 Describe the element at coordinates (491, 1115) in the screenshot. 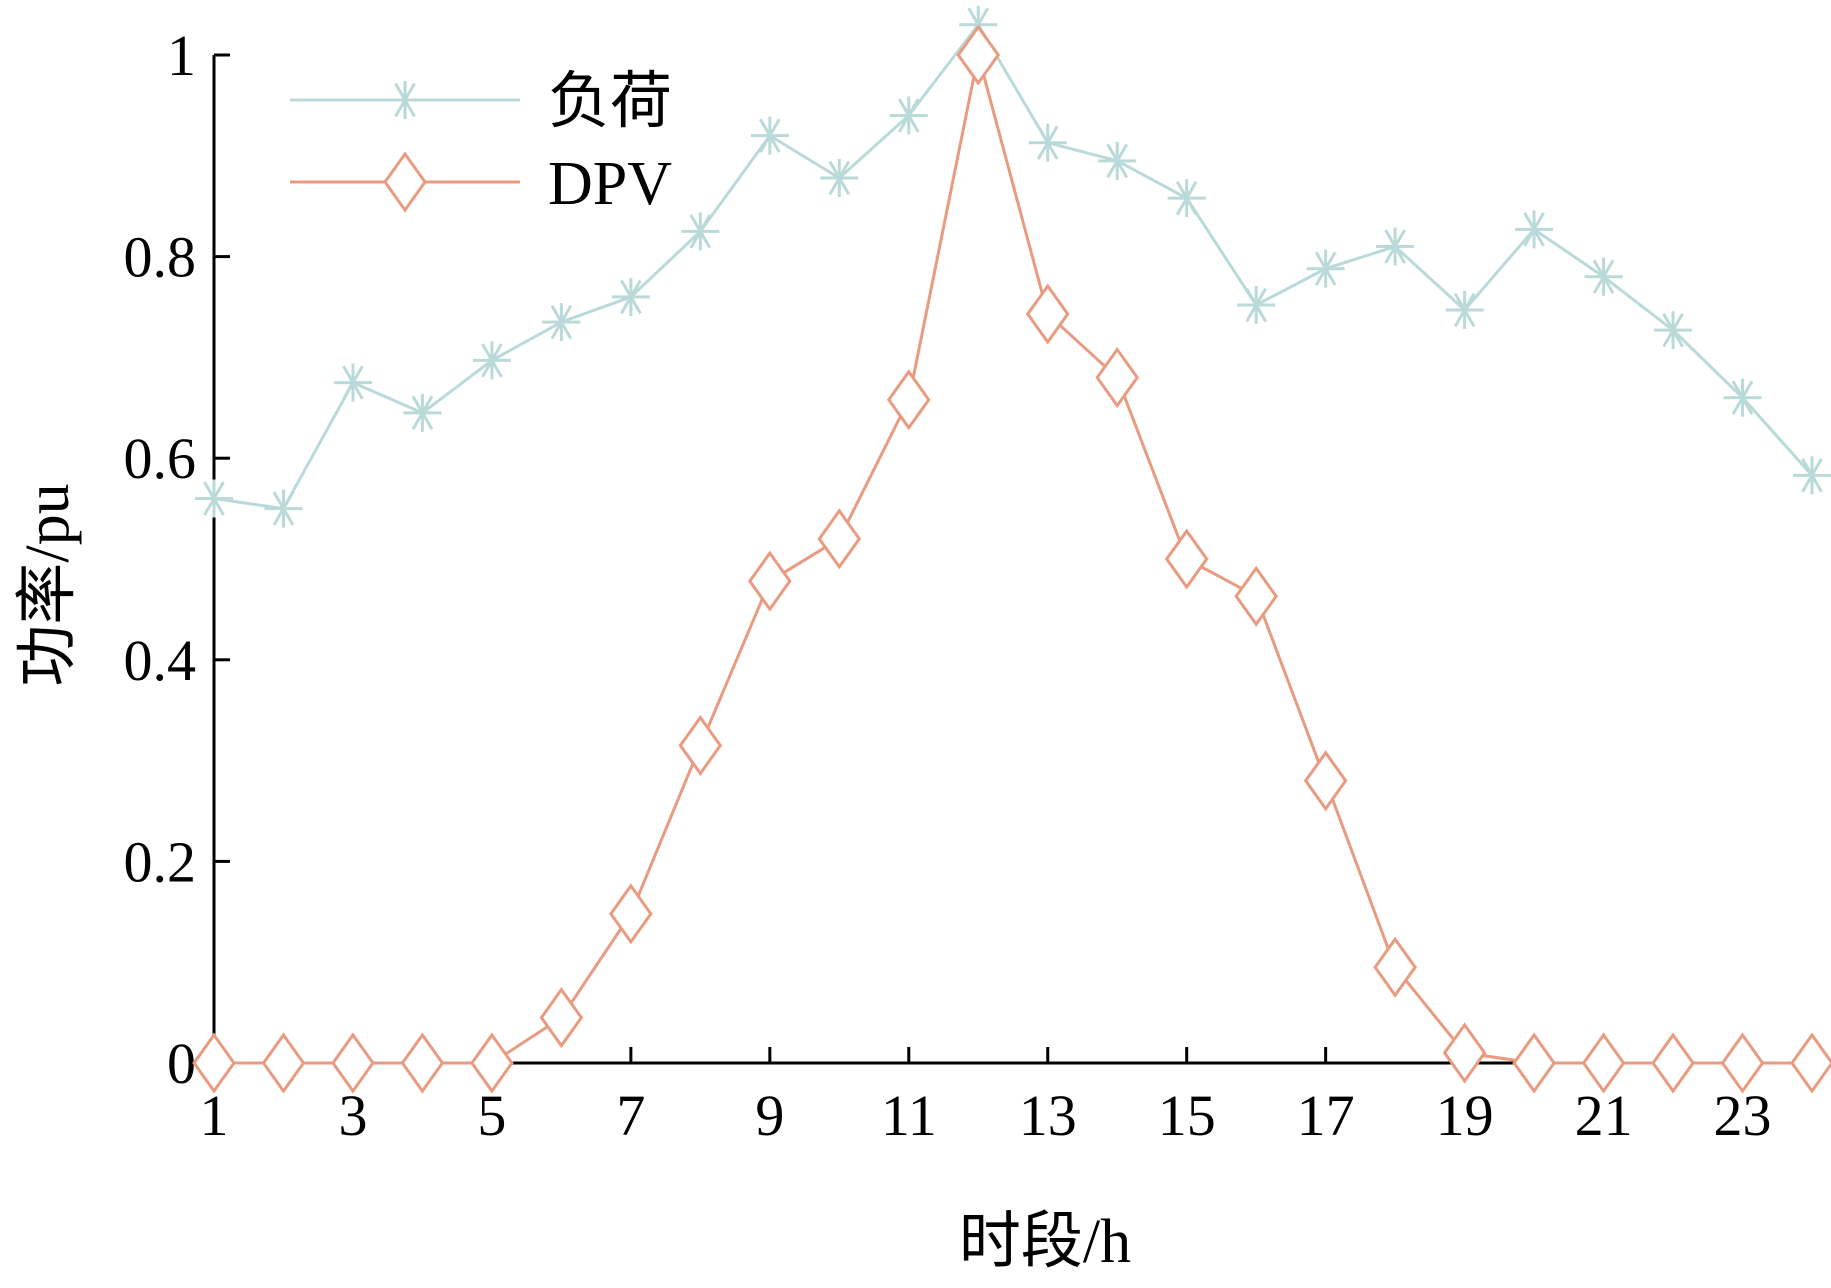

I see `x-tick-label: 5` at that location.